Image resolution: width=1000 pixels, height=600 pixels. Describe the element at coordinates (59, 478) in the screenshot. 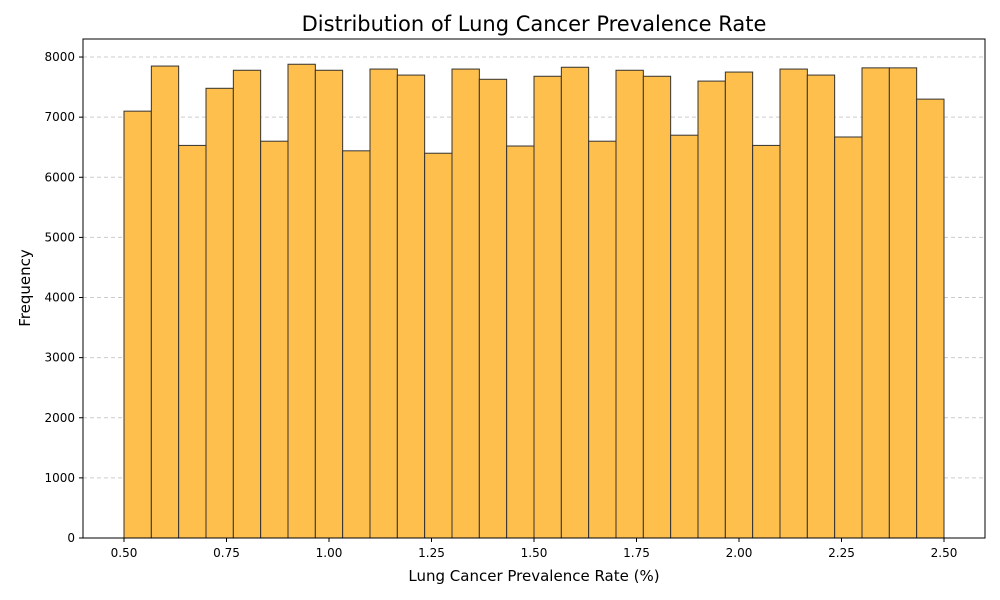

I see `y-tick-label: 1000` at that location.